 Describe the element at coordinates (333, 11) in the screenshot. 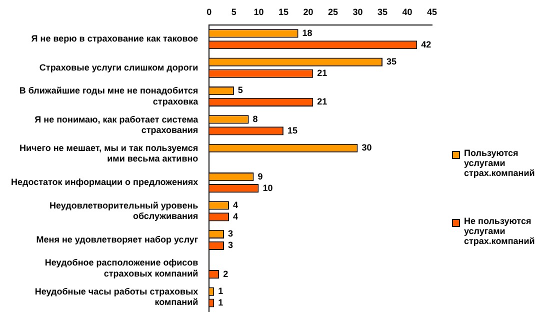

I see `x-tick-label: 25` at that location.